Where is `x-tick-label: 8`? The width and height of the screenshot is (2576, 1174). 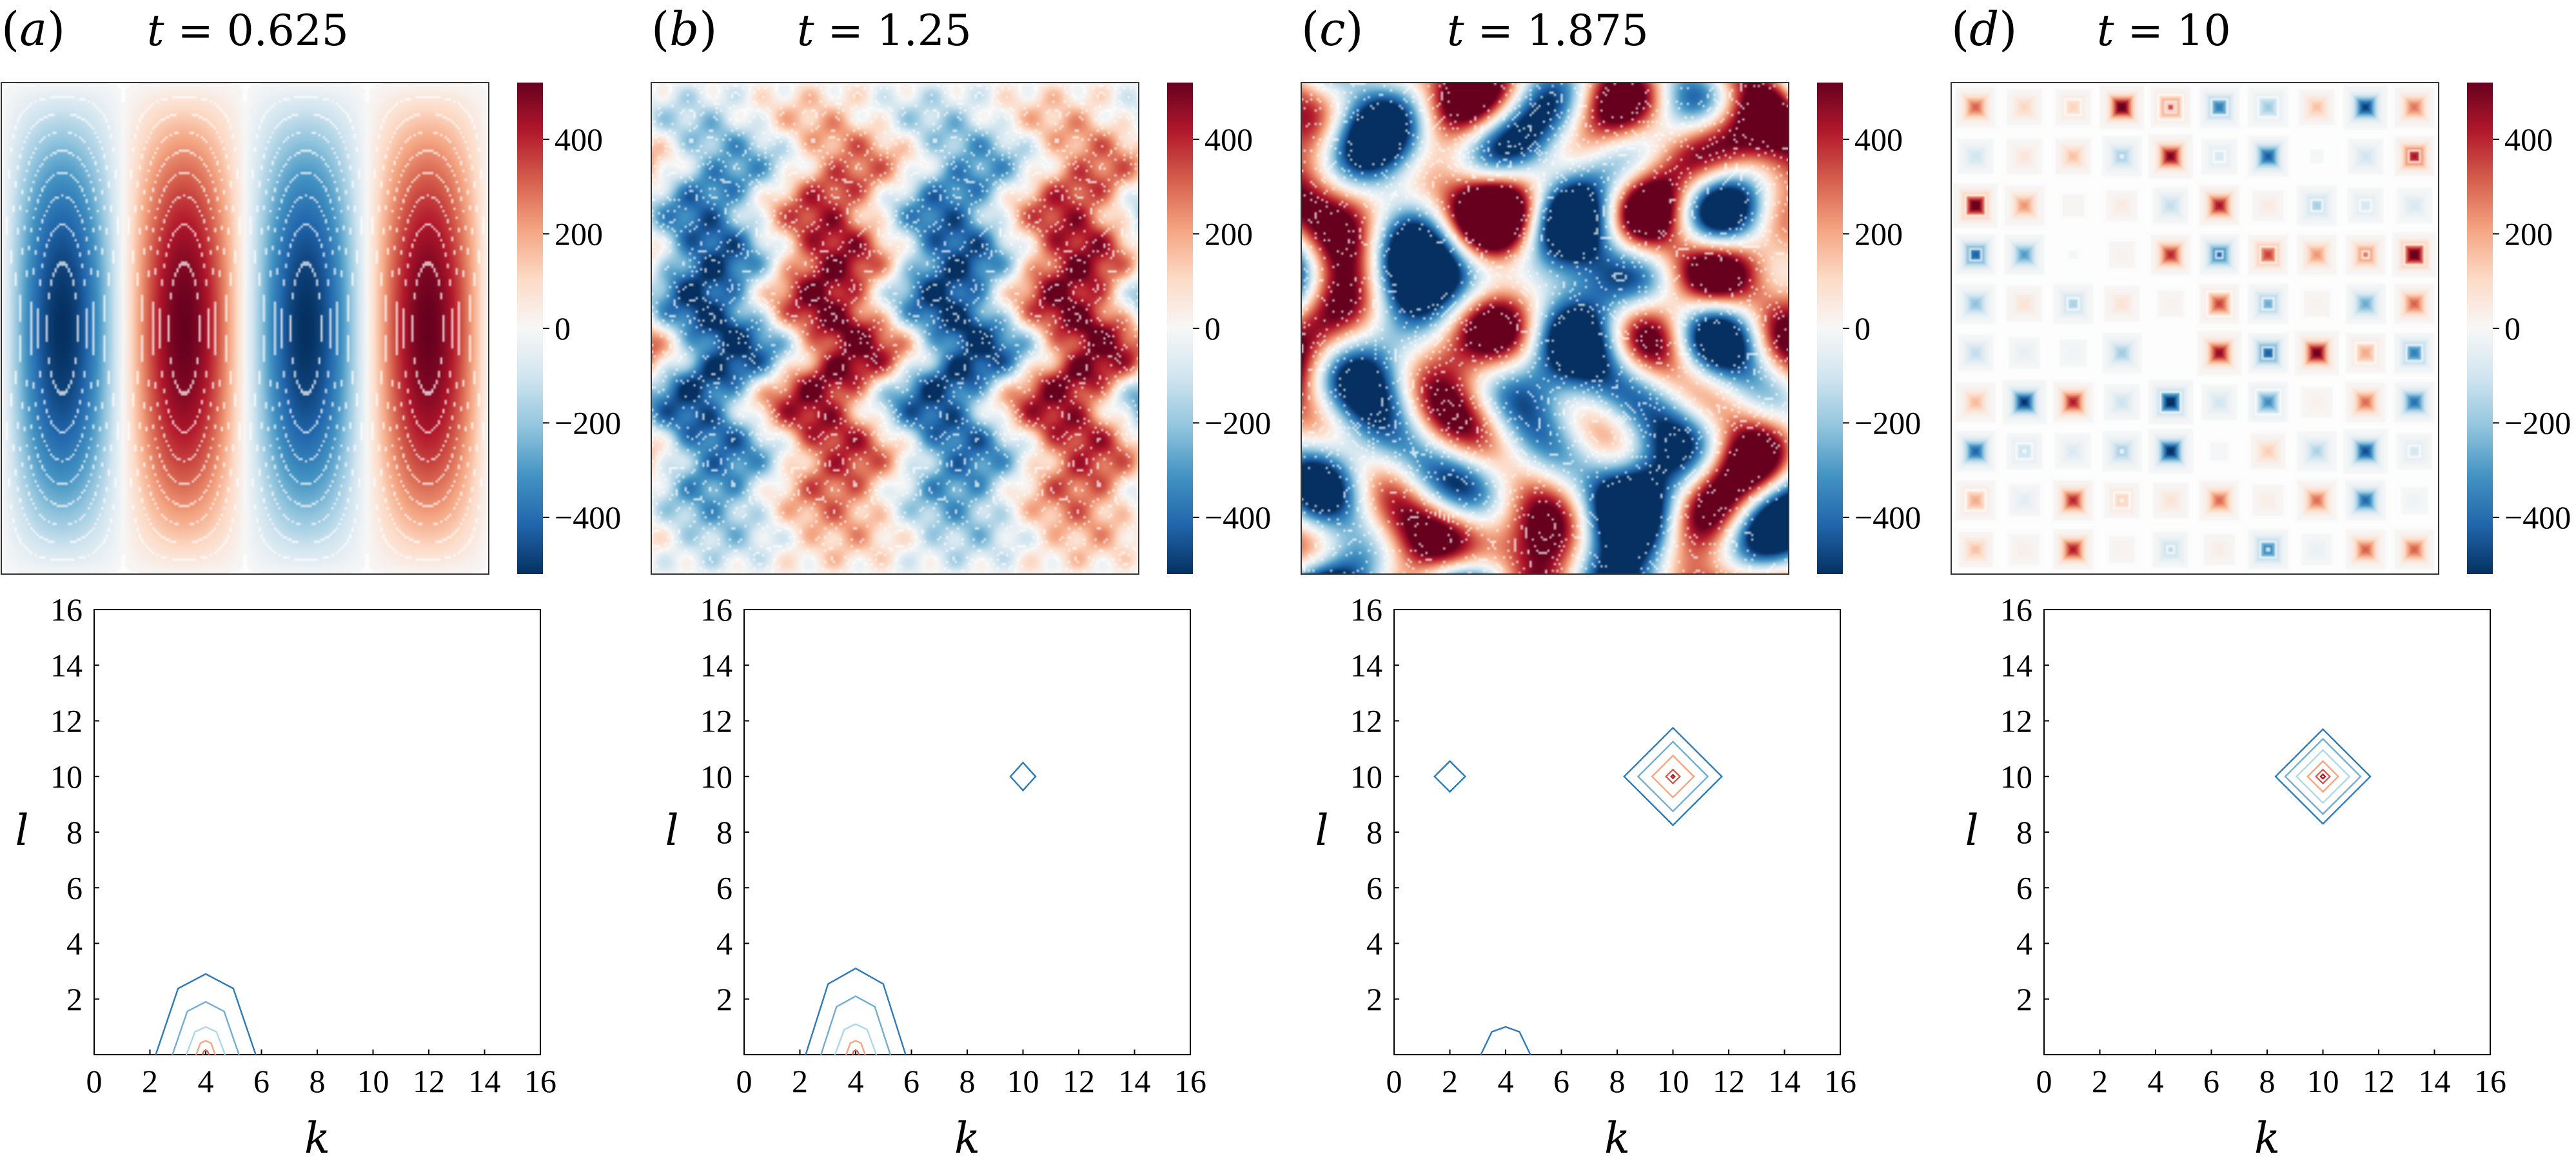
x-tick-label: 8 is located at coordinates (1618, 1081).